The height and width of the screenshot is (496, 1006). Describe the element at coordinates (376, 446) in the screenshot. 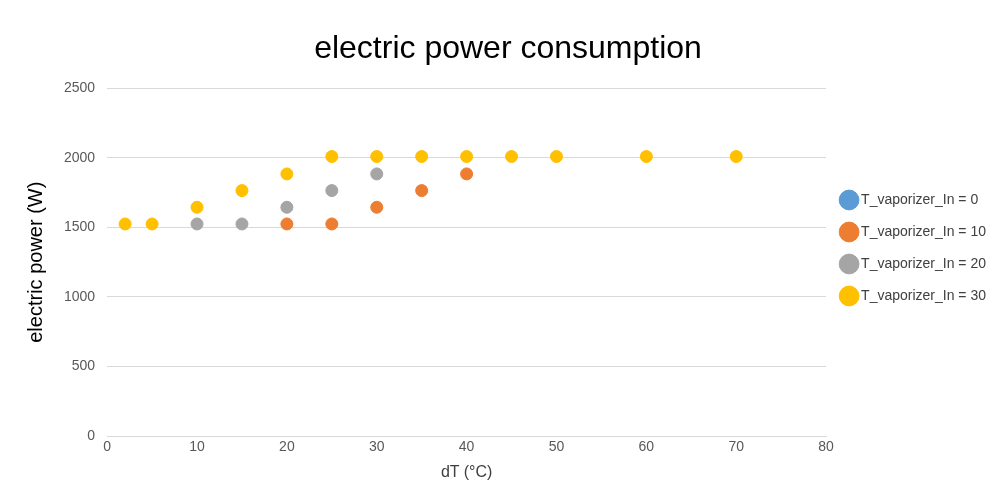

I see `x-tick-label: 30` at that location.